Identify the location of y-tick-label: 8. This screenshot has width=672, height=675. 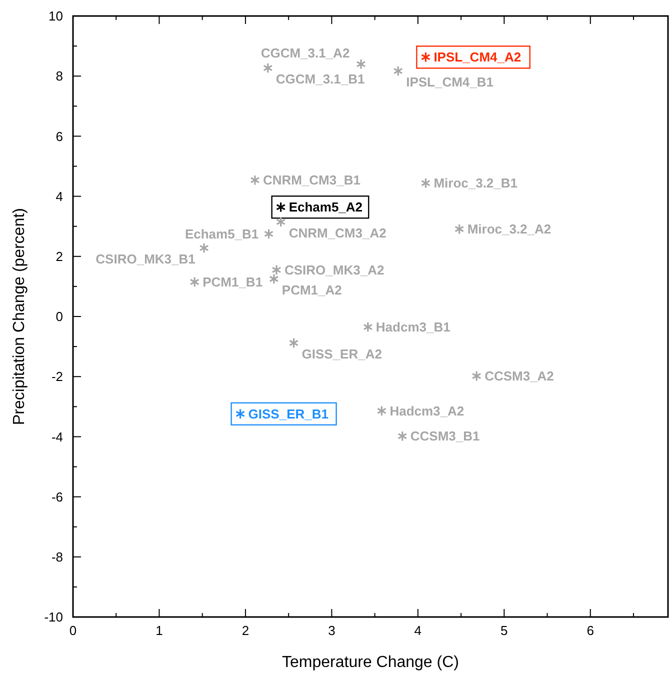
(59, 76).